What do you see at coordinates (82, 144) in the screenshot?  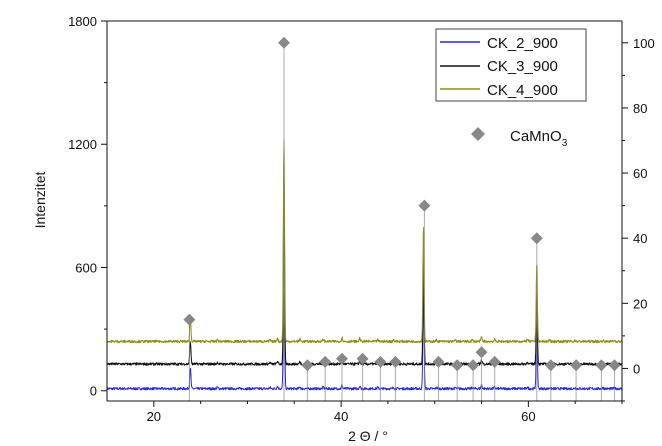 I see `y-left-tick-label: 1200` at bounding box center [82, 144].